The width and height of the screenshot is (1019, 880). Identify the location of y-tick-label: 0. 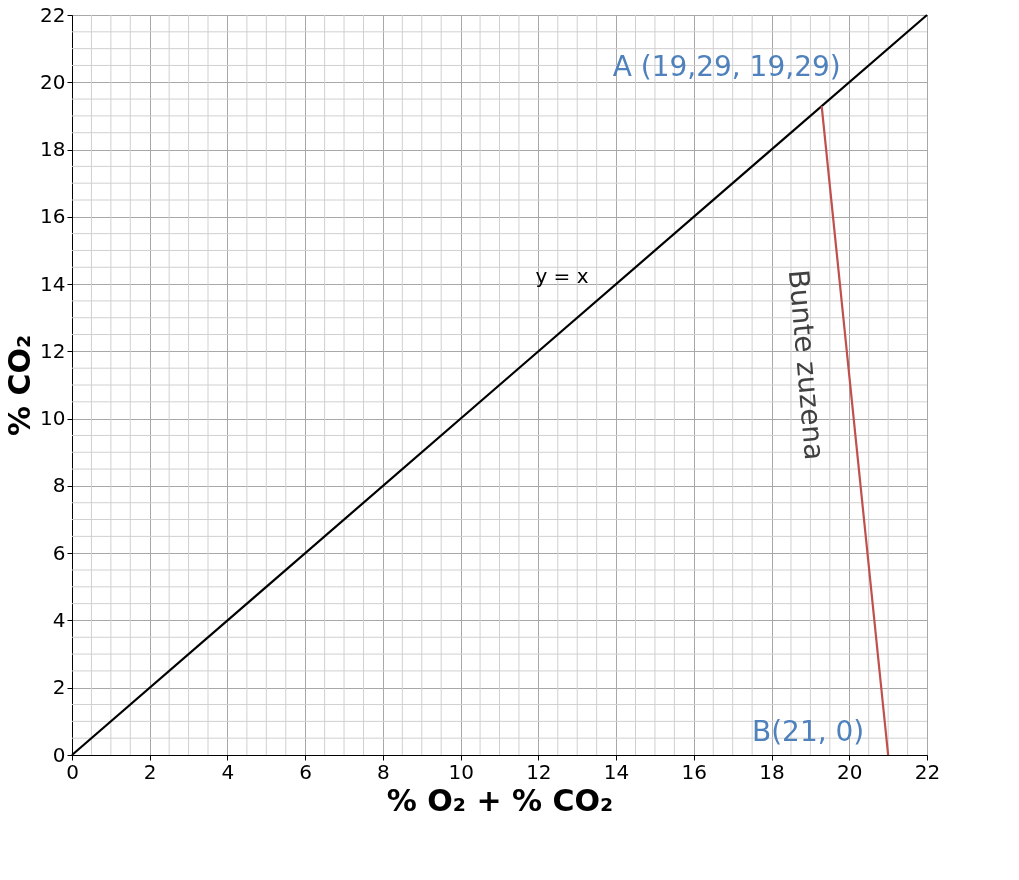
(59, 754).